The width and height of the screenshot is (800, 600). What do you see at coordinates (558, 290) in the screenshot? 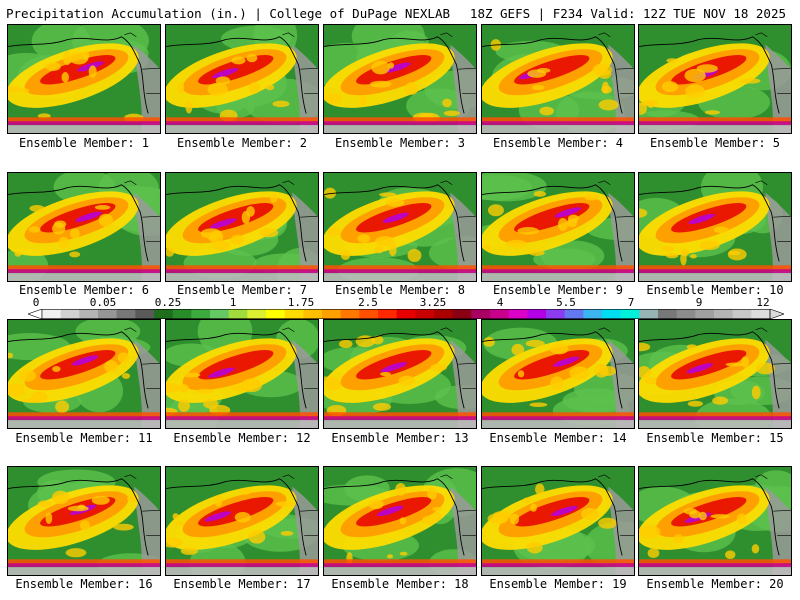
I see `ensemble-member-label: Ensemble Member: 9` at bounding box center [558, 290].